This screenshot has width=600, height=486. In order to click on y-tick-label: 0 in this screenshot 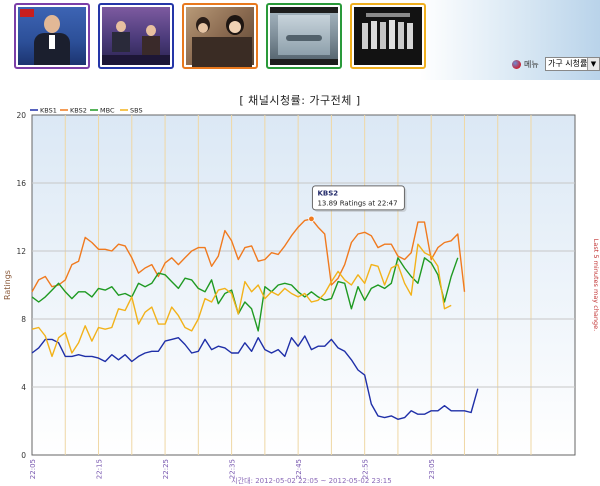, I will do `click(23, 455)`.